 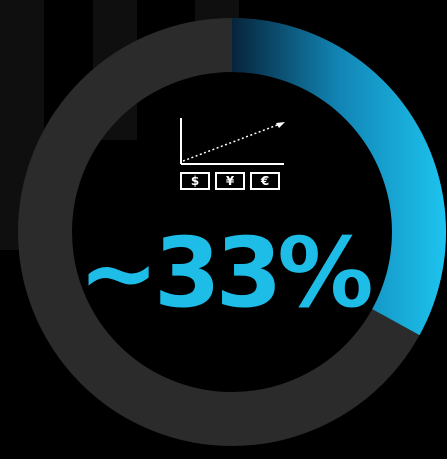 I want to click on currency-row: $ ¥ €, so click(x=230, y=181).